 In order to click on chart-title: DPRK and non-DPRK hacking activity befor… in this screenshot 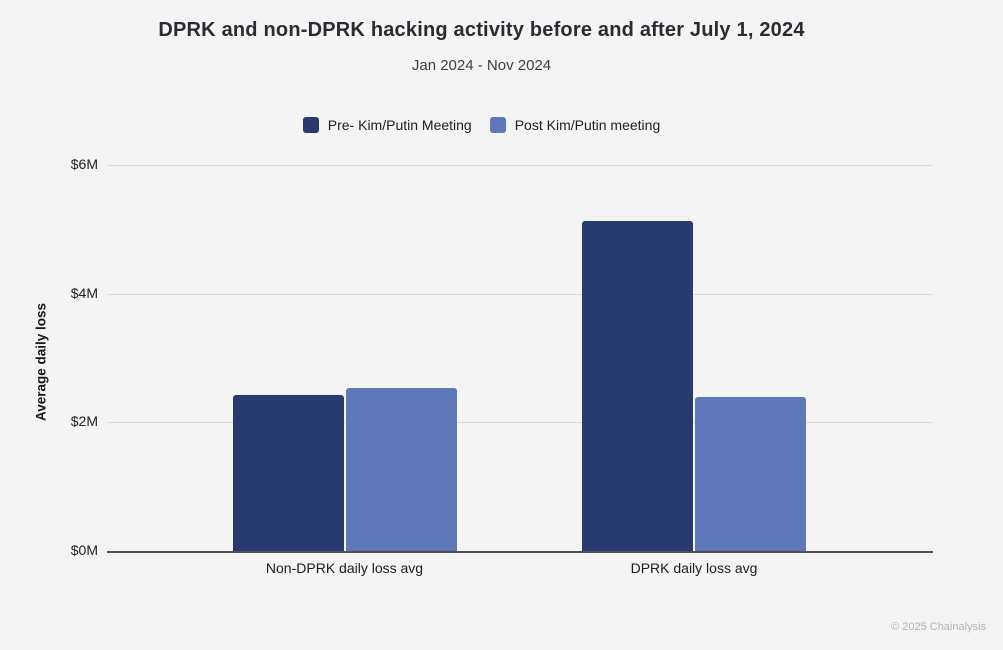, I will do `click(481, 30)`.